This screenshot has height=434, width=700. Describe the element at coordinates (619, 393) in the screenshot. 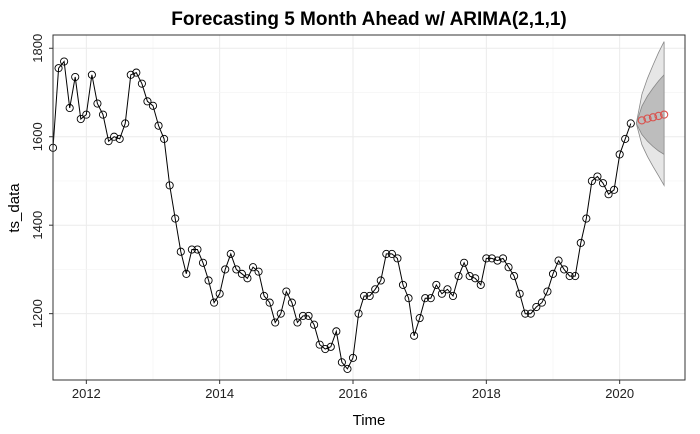

I see `x-tick-label: 2020` at that location.